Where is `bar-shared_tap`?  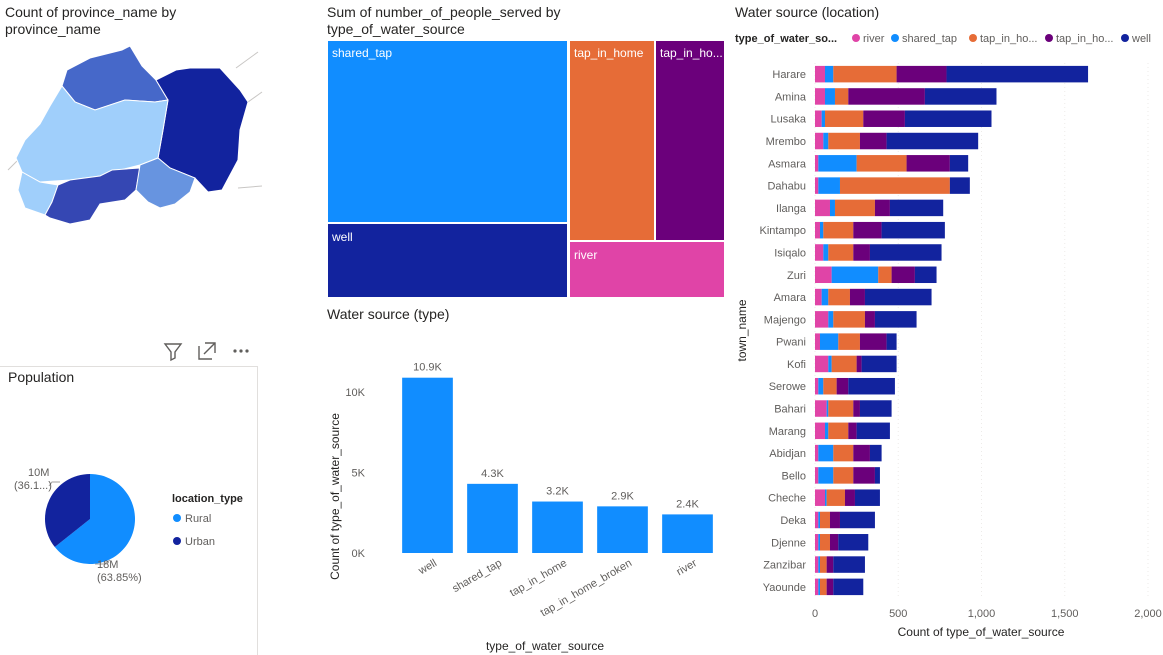
bar-shared_tap is located at coordinates (492, 518).